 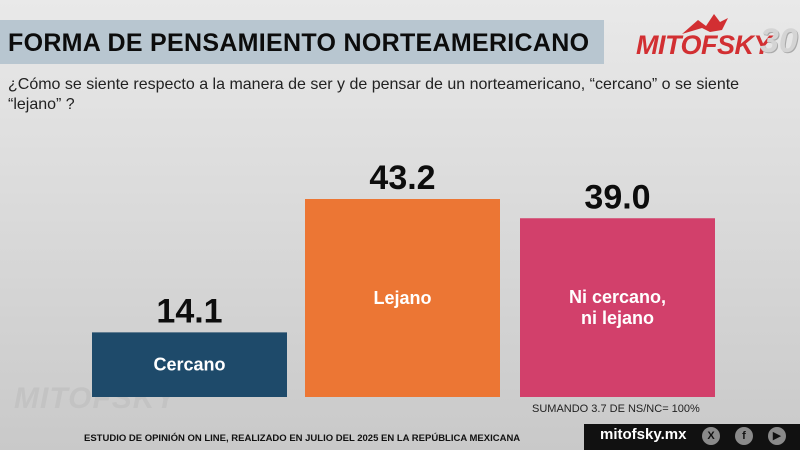 What do you see at coordinates (744, 436) in the screenshot?
I see `facebook-icon: f` at bounding box center [744, 436].